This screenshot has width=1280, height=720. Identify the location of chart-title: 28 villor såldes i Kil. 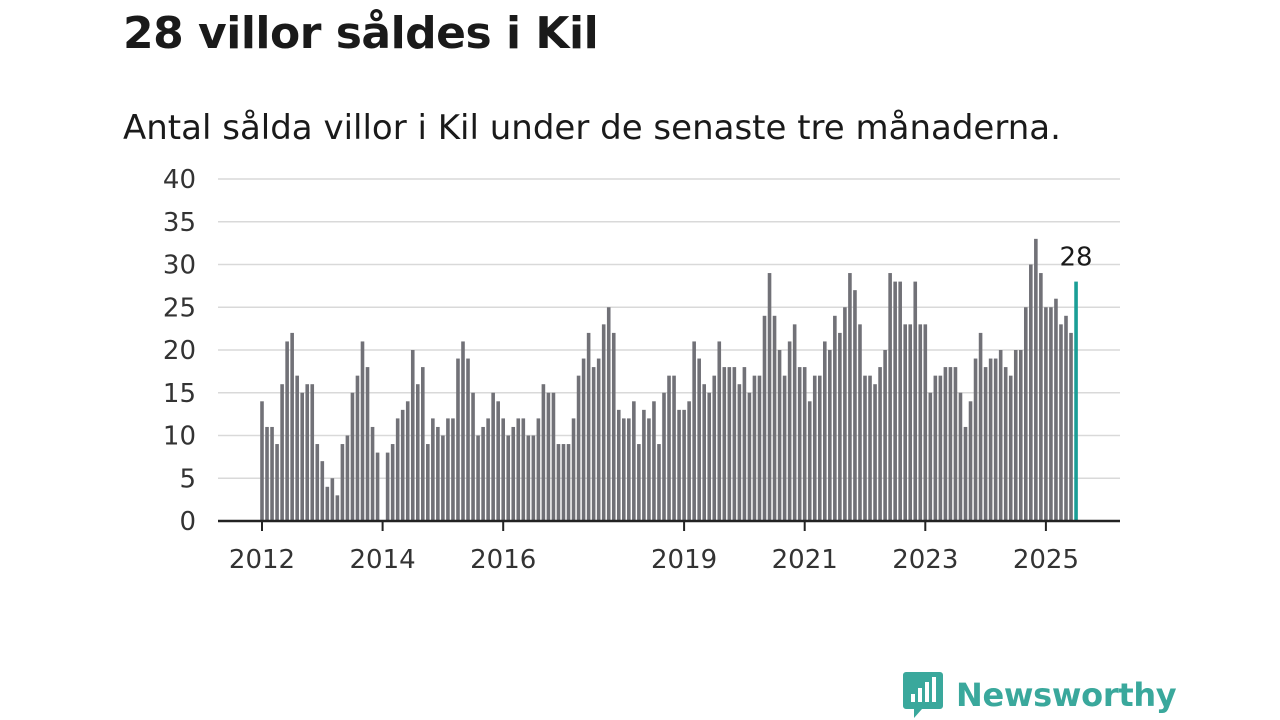
(361, 33).